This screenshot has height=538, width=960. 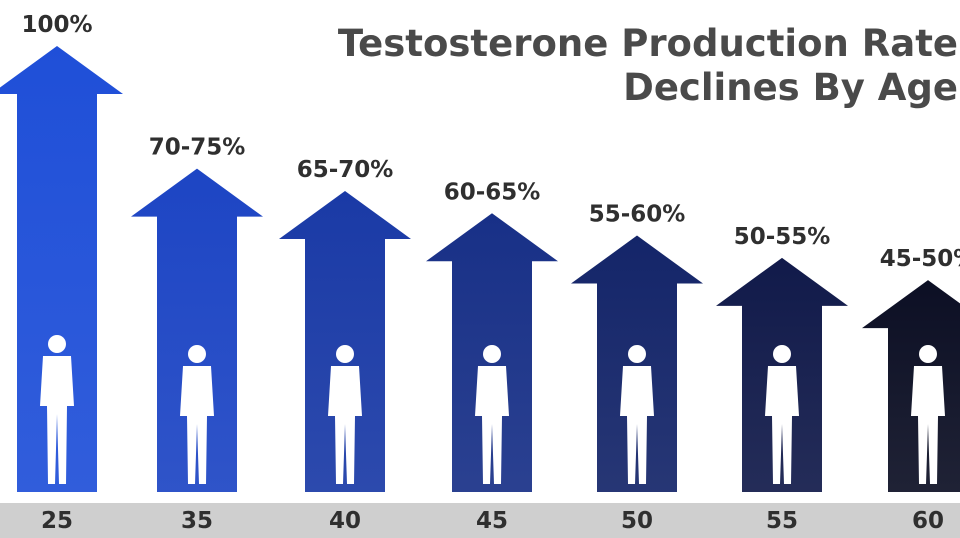 I want to click on bar-label-55: 50-55%, so click(x=782, y=237).